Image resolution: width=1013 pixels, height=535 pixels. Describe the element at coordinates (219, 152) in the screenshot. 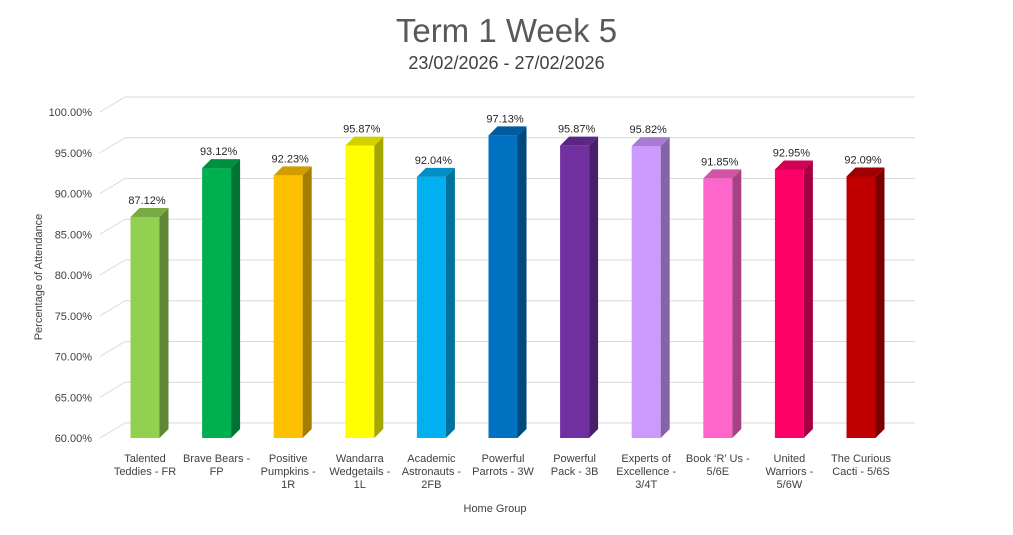

I see `data-label: 93.12%` at that location.